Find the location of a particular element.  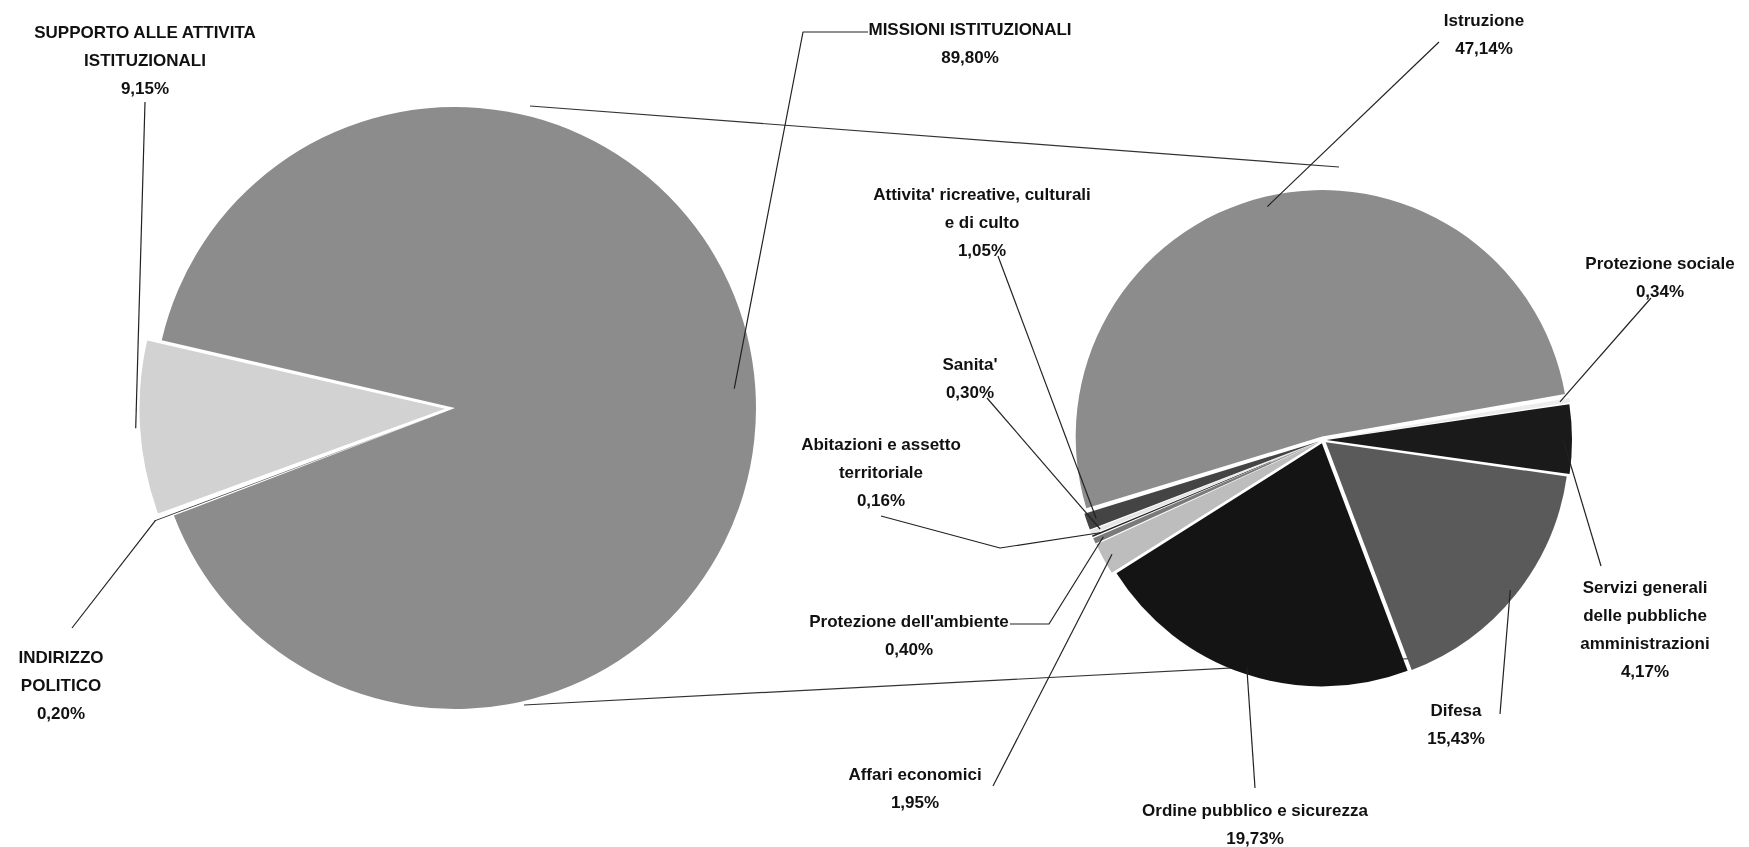

data-label: 0,34% is located at coordinates (1660, 292).